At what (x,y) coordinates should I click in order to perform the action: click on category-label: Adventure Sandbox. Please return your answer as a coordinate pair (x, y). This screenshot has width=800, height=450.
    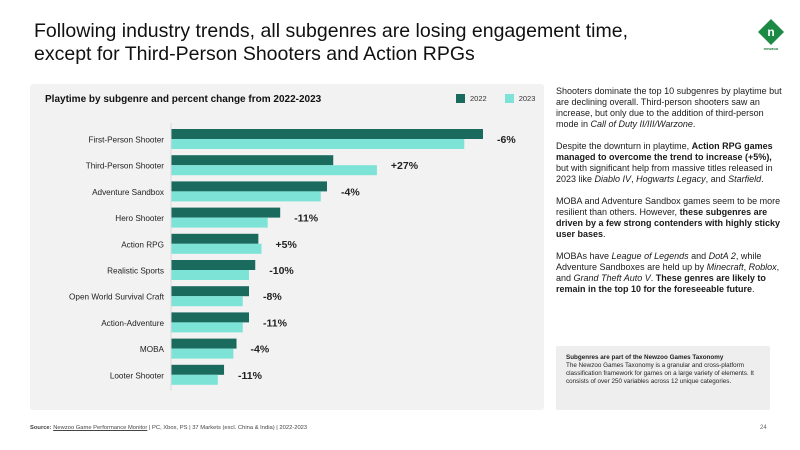
    Looking at the image, I should click on (128, 192).